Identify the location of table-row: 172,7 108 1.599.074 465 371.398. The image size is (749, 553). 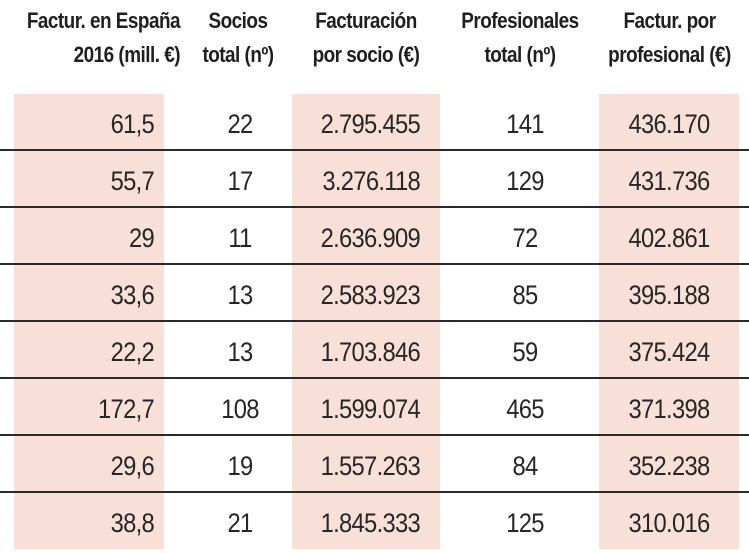
(374, 407).